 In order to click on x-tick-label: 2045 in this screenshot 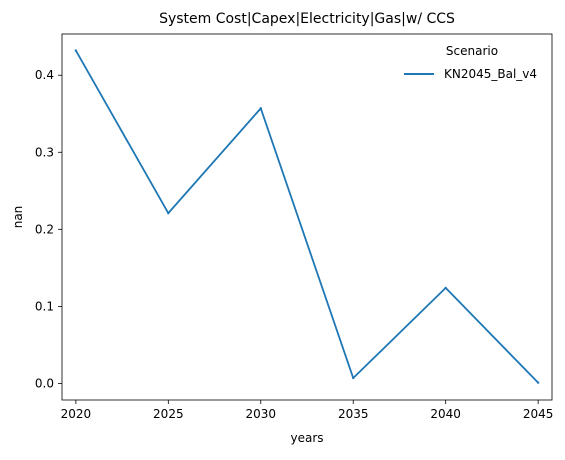, I will do `click(538, 414)`.